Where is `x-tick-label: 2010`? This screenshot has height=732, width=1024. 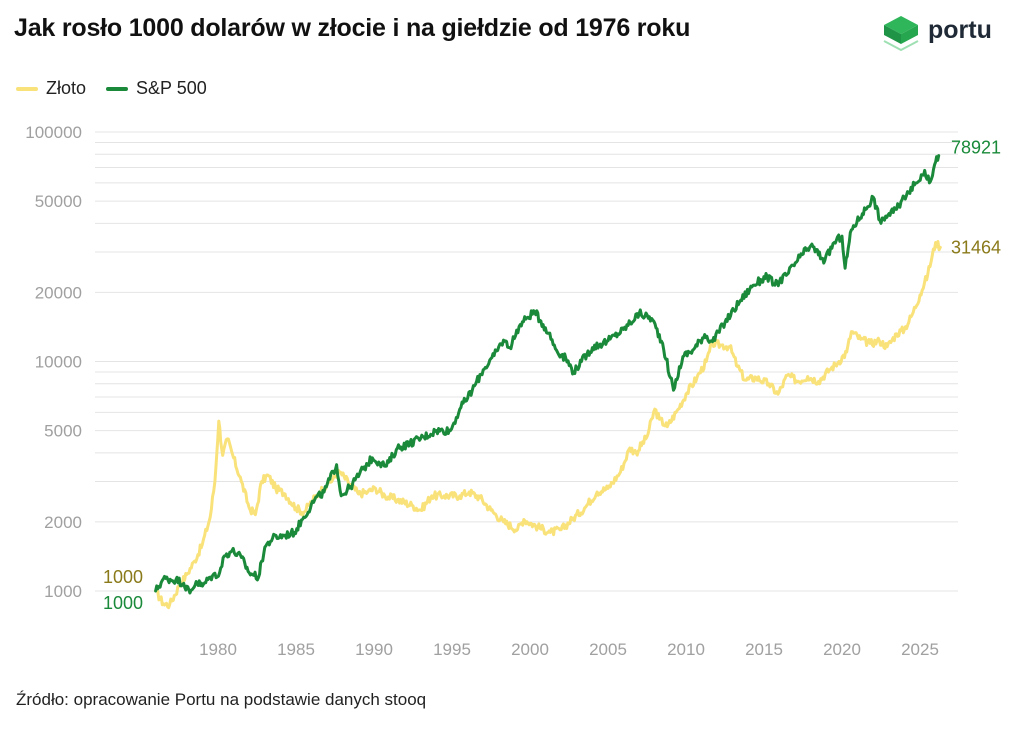
x-tick-label: 2010 is located at coordinates (686, 649).